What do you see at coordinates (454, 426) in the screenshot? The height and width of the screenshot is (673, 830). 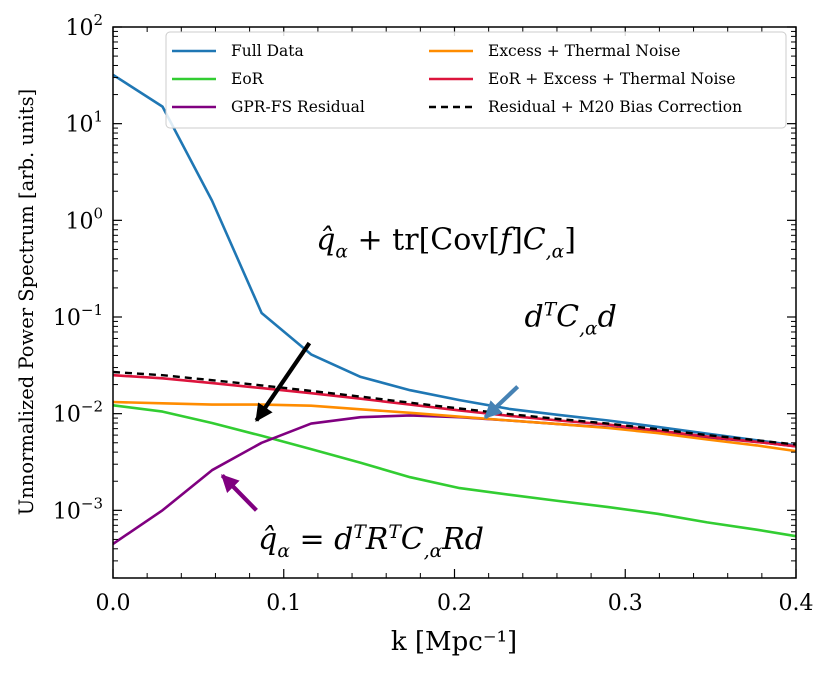 I see `series-line-excess-thermal-noise` at bounding box center [454, 426].